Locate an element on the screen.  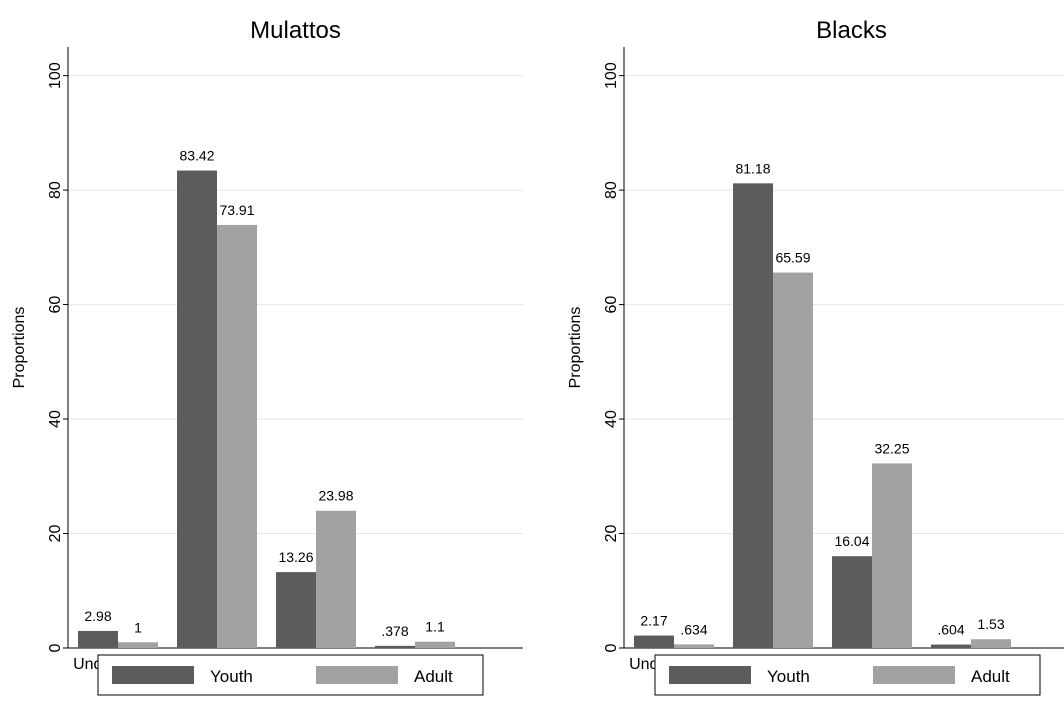
chart-title: Blacks is located at coordinates (851, 30).